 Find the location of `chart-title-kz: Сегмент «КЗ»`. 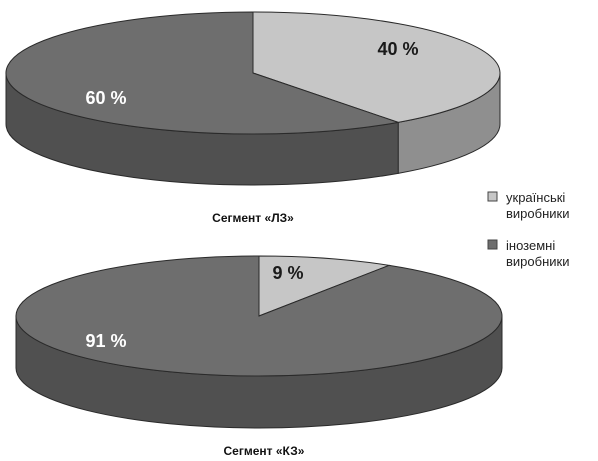

chart-title-kz: Сегмент «КЗ» is located at coordinates (264, 451).